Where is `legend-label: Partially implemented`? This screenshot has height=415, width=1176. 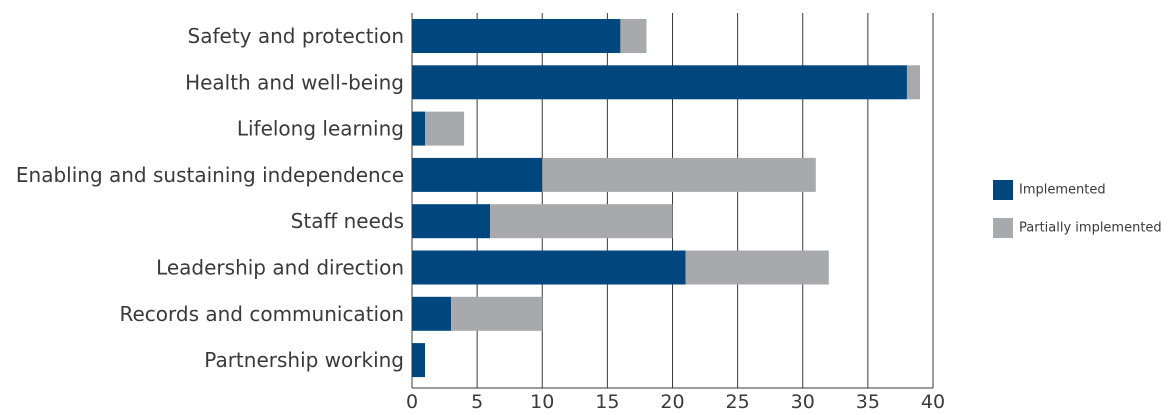
legend-label: Partially implemented is located at coordinates (1090, 228).